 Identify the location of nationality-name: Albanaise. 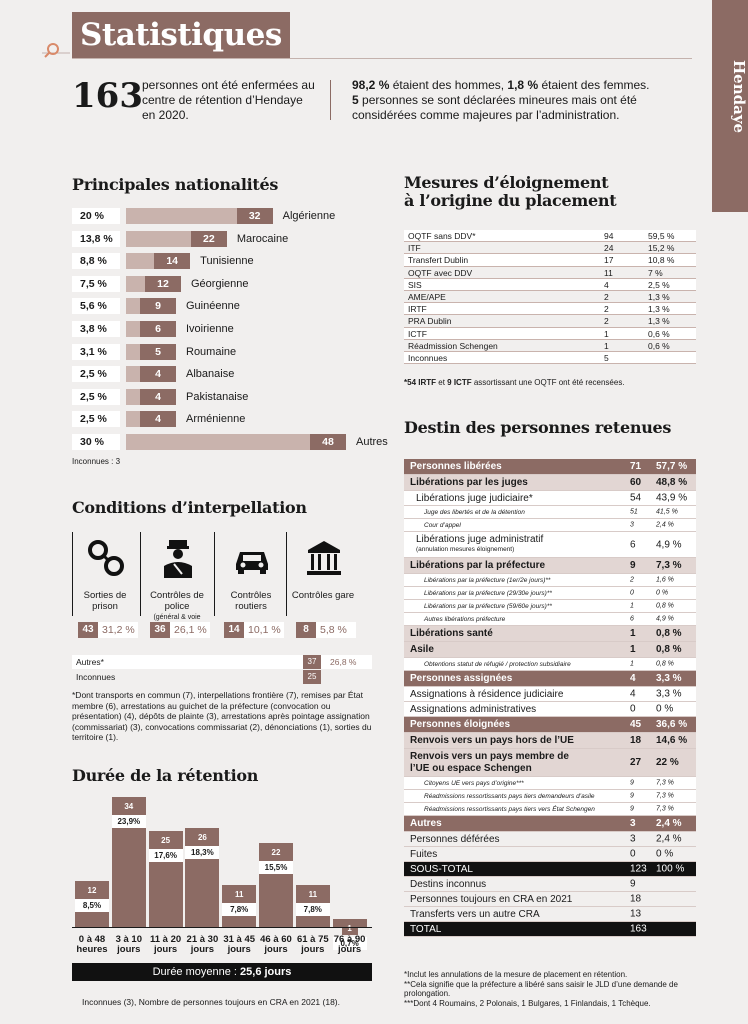
(210, 374).